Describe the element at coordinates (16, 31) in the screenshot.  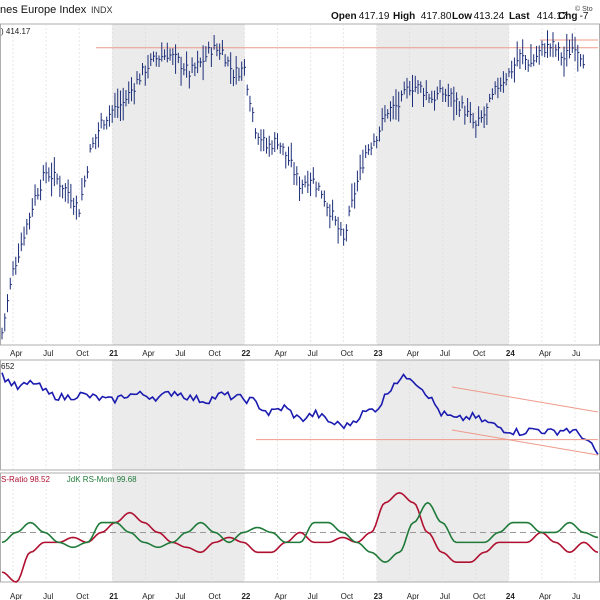
I see `price-last-label: ) 414.17` at that location.